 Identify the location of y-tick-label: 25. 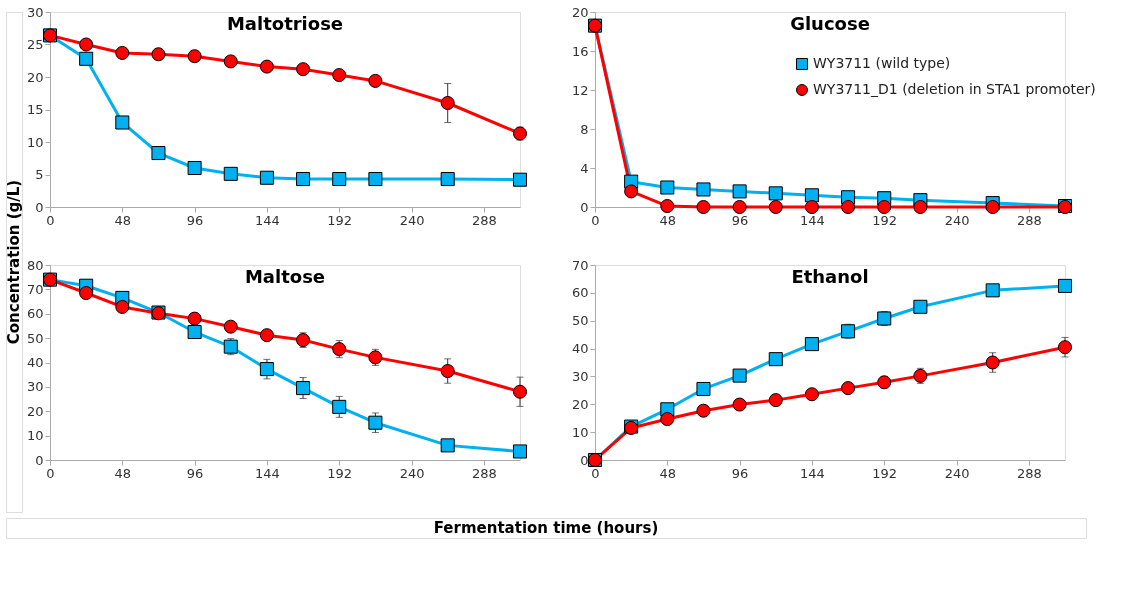
(35, 44).